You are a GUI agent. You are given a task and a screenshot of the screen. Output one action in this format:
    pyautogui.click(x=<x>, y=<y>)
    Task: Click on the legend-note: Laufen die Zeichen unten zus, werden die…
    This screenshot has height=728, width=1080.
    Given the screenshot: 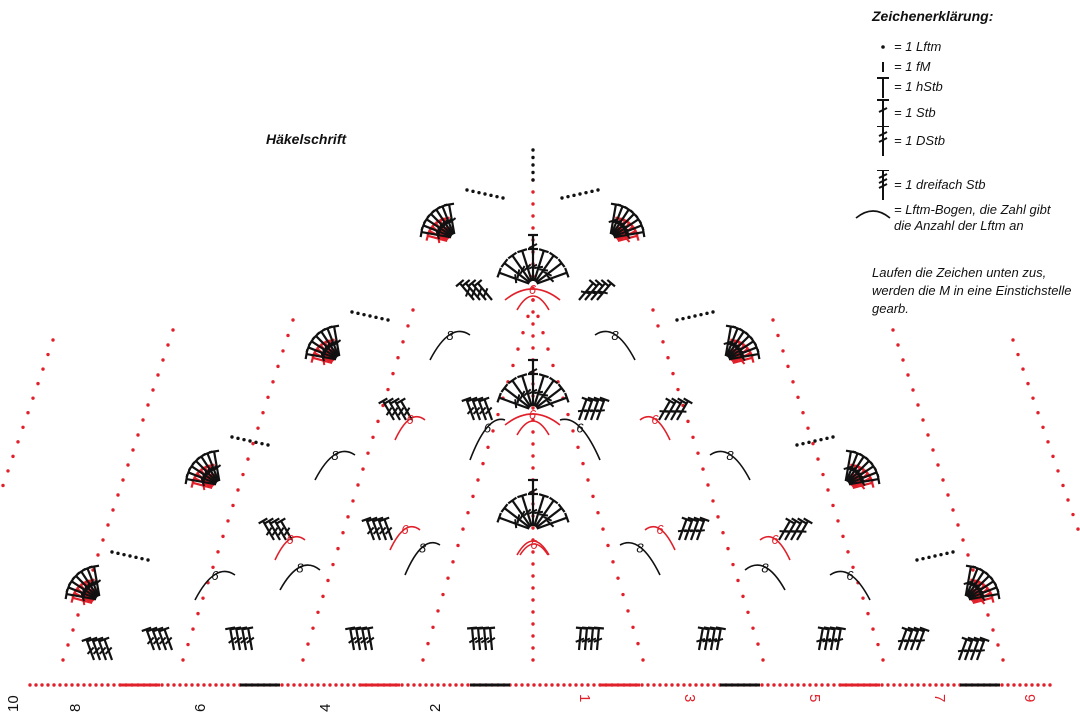 What is the action you would take?
    pyautogui.click(x=972, y=290)
    